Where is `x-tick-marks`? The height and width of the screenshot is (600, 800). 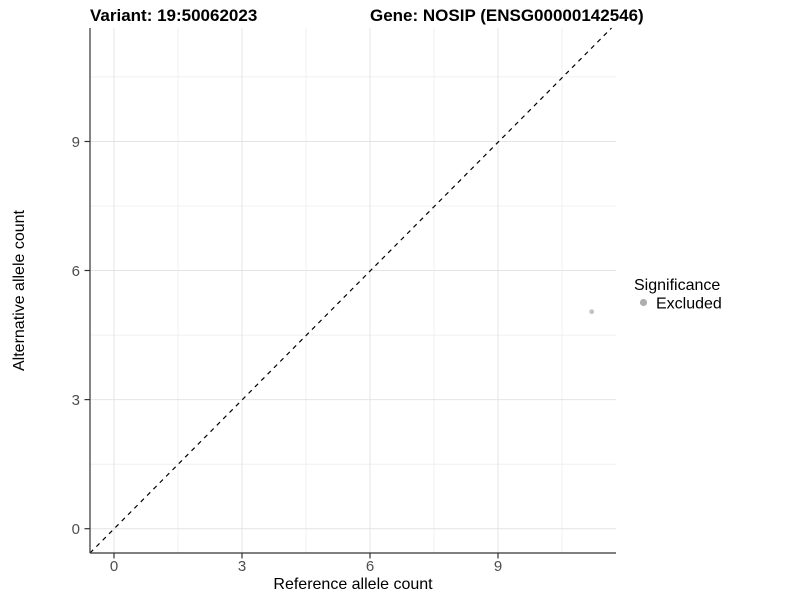
x-tick-marks is located at coordinates (306, 556).